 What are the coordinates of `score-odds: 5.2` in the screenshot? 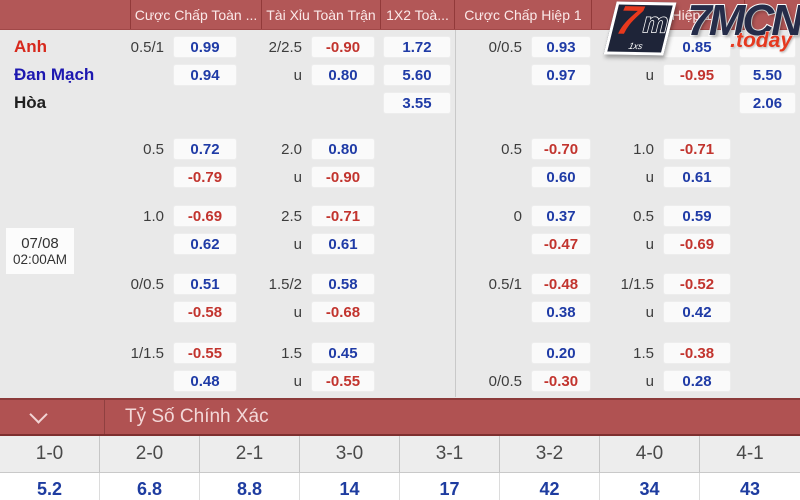 It's located at (50, 486).